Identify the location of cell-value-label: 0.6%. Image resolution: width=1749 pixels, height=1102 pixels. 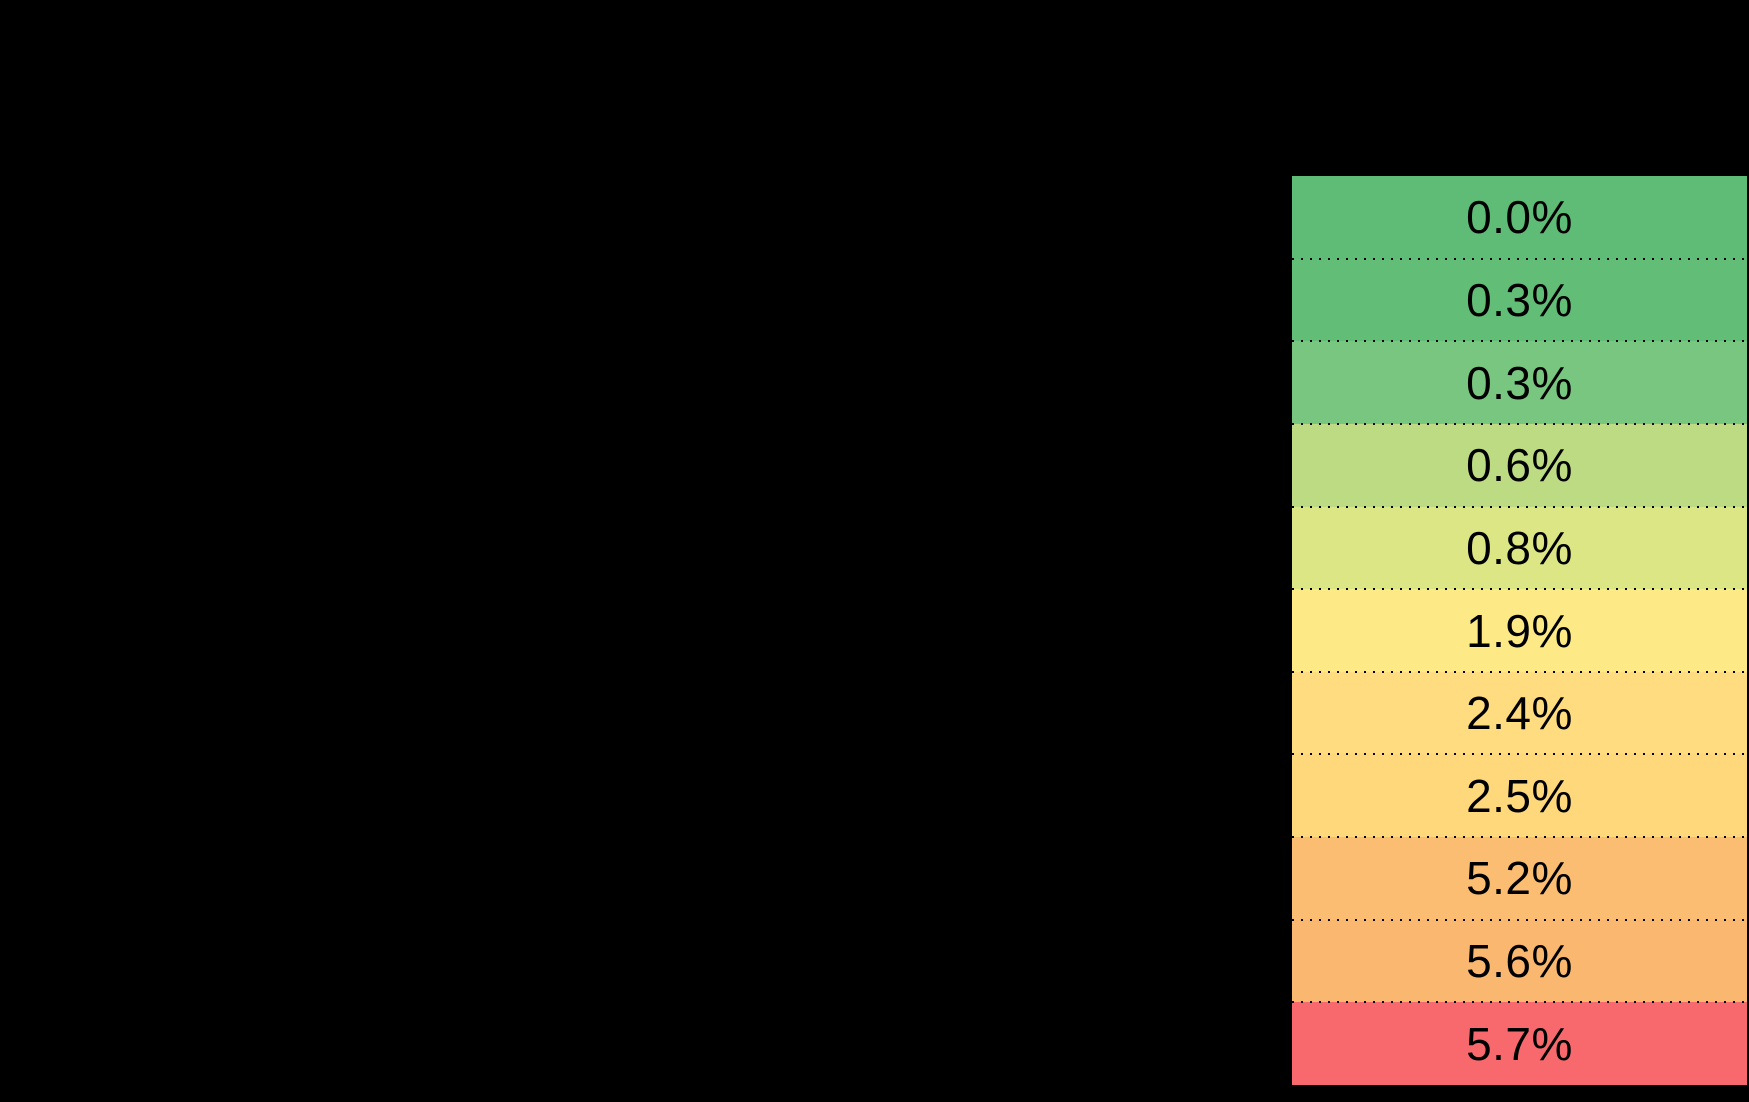
(1519, 465).